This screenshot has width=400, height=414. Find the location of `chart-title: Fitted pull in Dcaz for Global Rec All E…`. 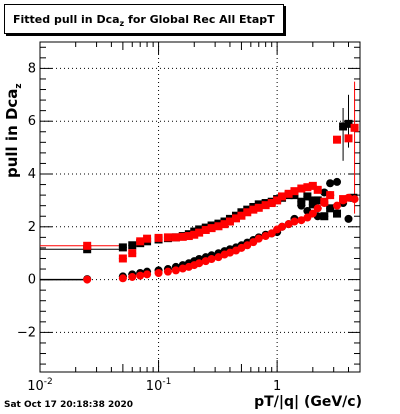

chart-title: Fitted pull in Dcaz for Global Rec All E… is located at coordinates (144, 20).